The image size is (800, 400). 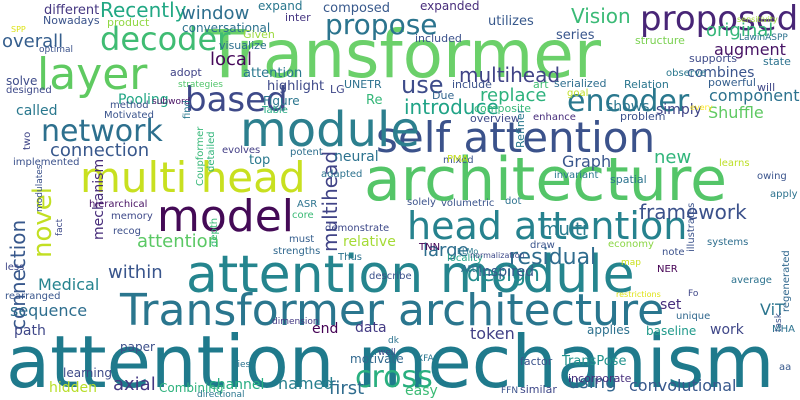 I want to click on word-multi: multi, so click(x=564, y=229).